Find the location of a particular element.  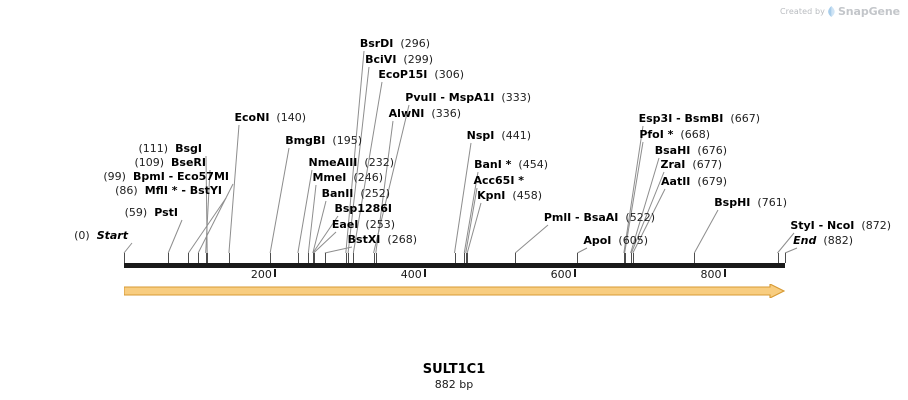

leader-line-eaeI is located at coordinates (325, 242).